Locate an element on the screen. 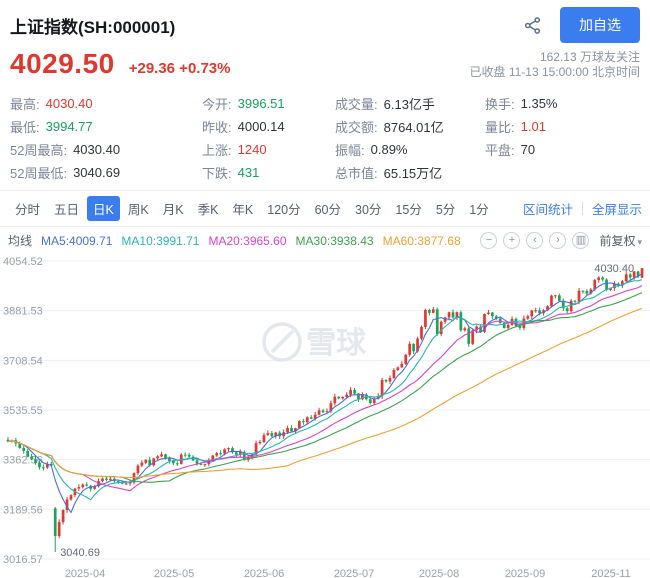  stat-label: 昨收: is located at coordinates (217, 127).